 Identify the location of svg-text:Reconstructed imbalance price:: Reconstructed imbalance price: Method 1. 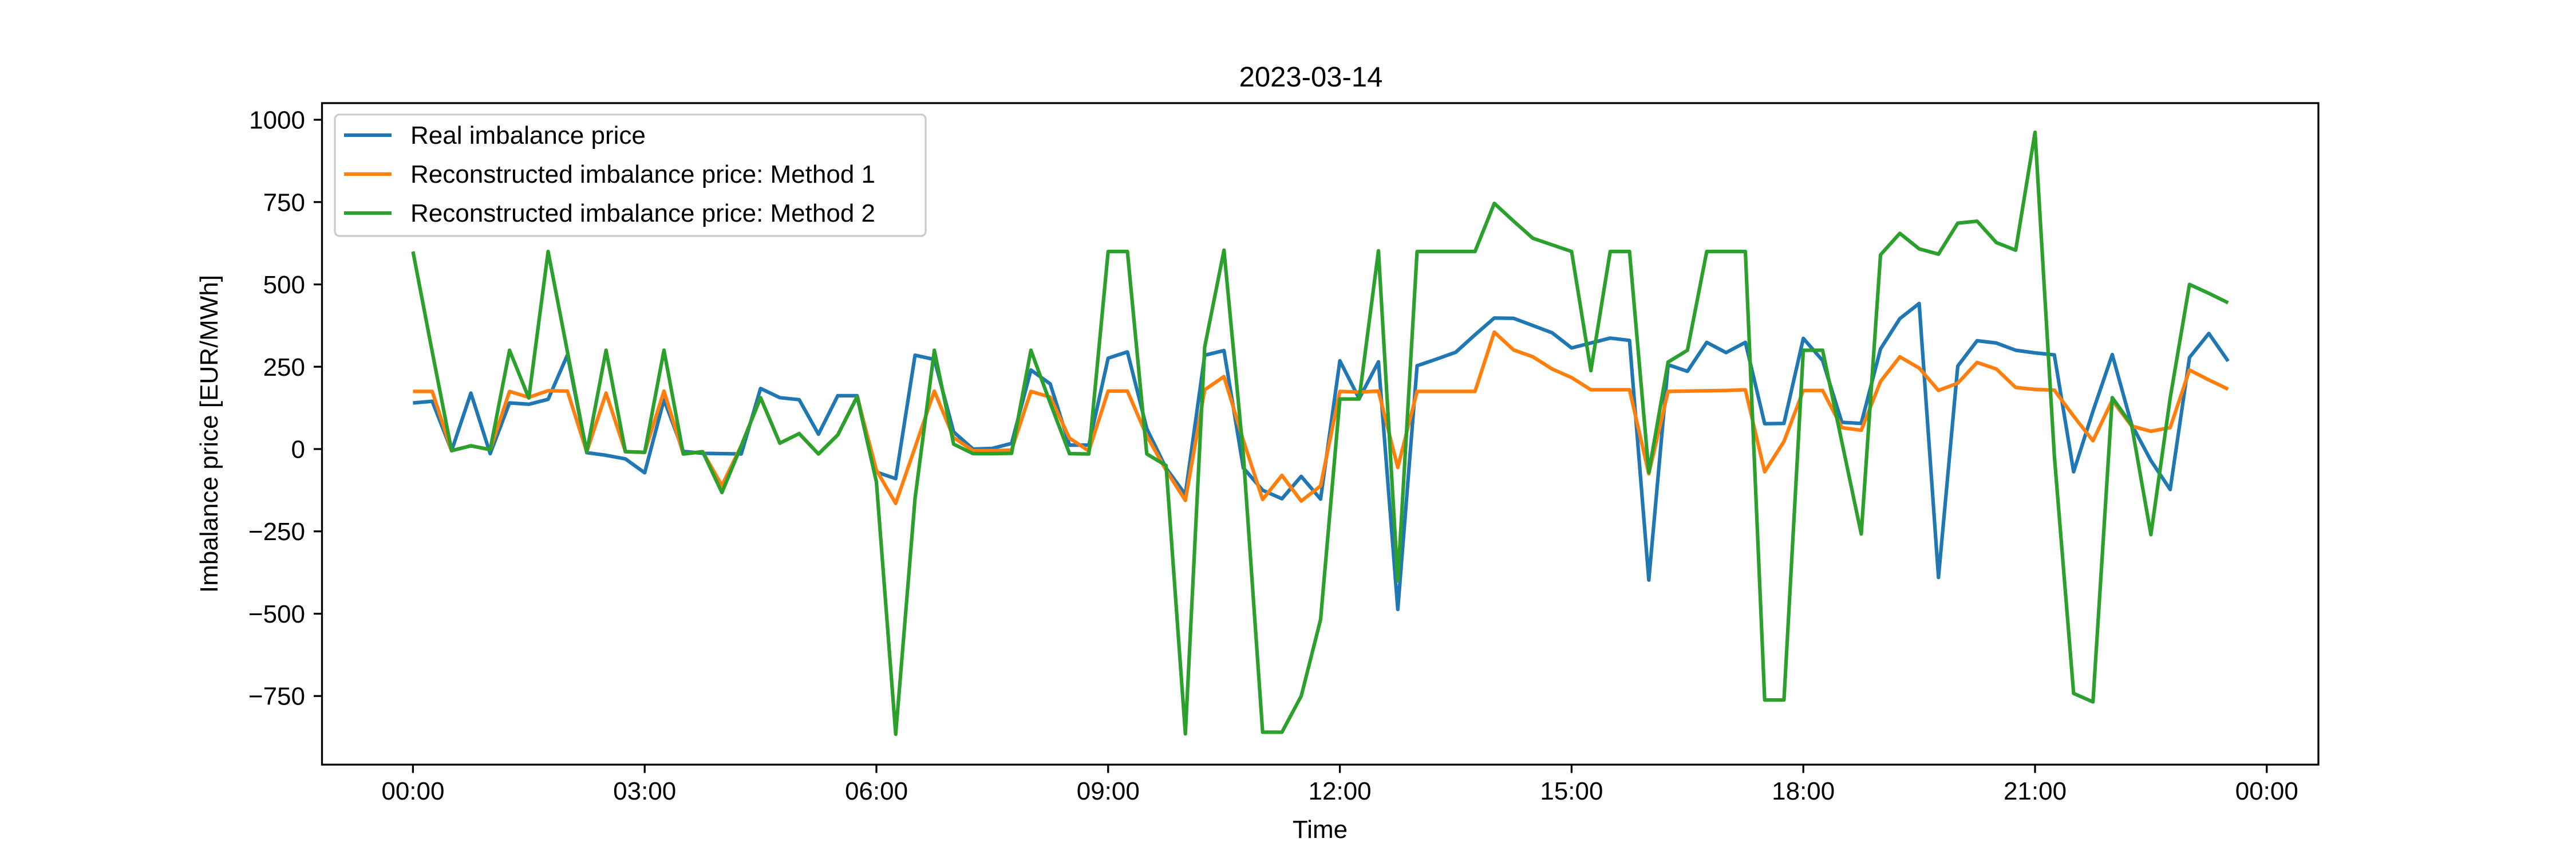
(642, 174).